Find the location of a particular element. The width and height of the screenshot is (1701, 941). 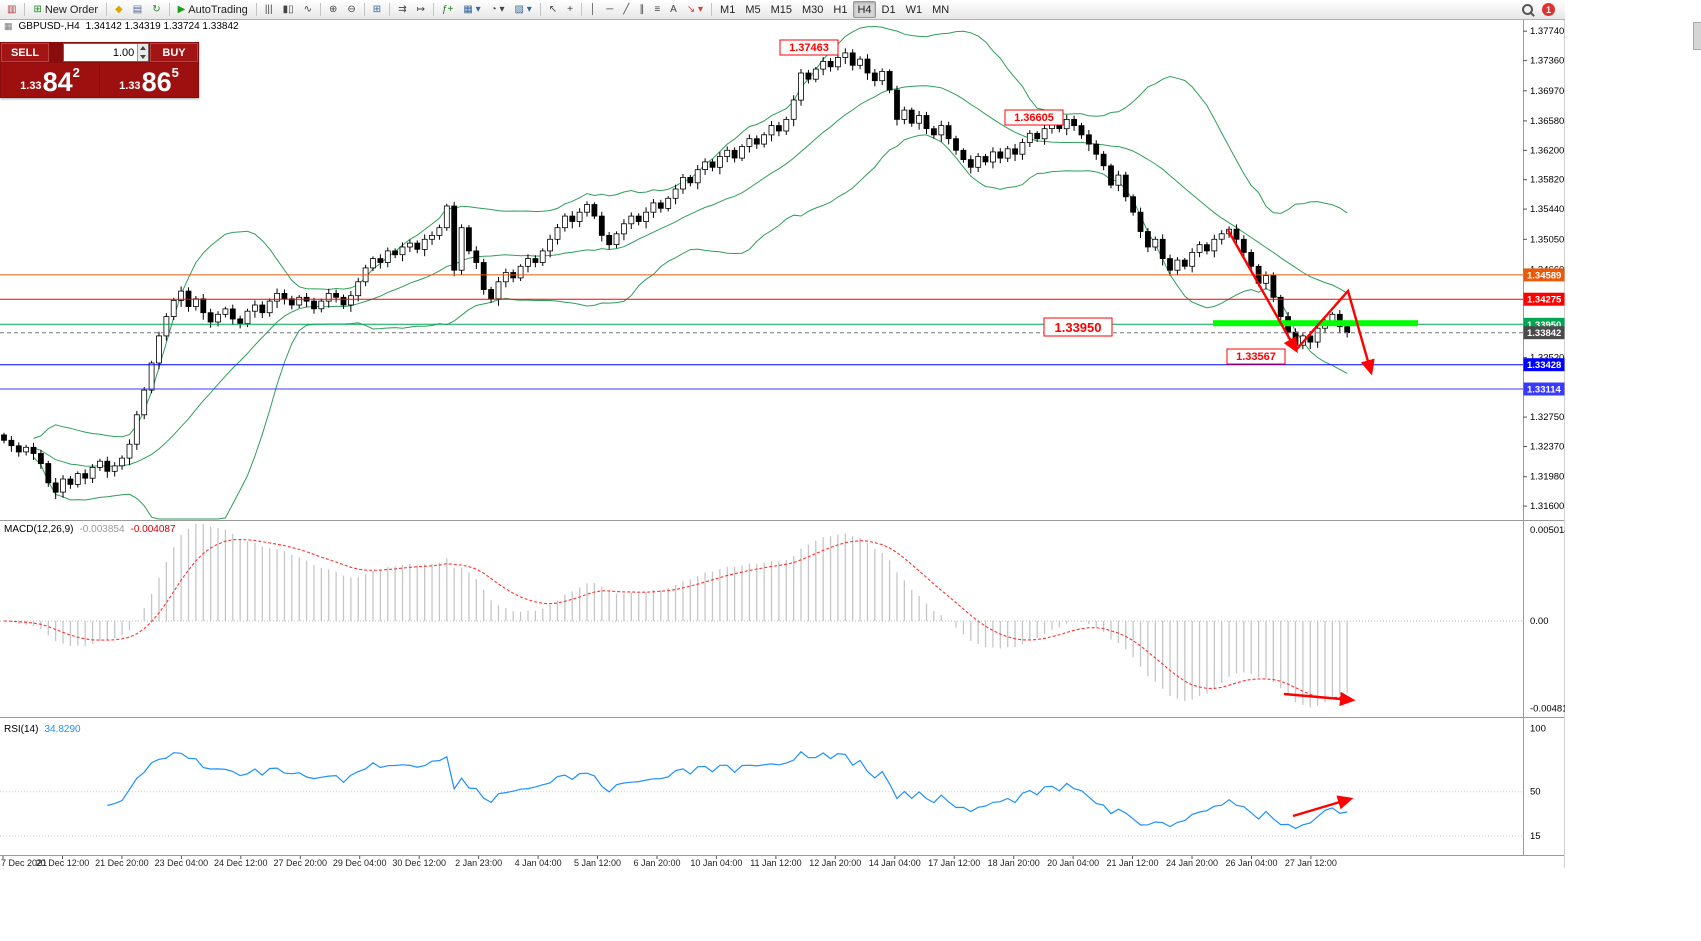

macd-signal-value: -0.004087 is located at coordinates (153, 529).